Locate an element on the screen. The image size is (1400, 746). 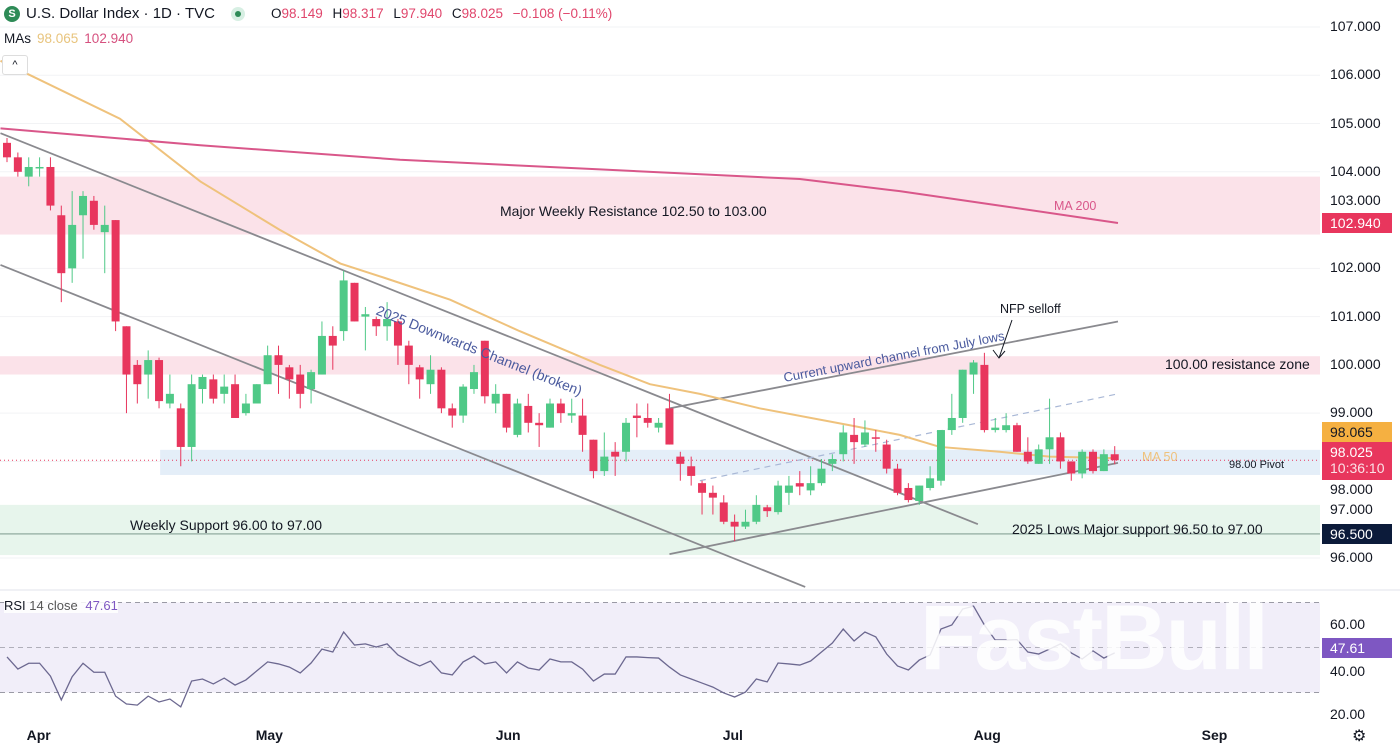
zone-pivot is located at coordinates (740, 462).